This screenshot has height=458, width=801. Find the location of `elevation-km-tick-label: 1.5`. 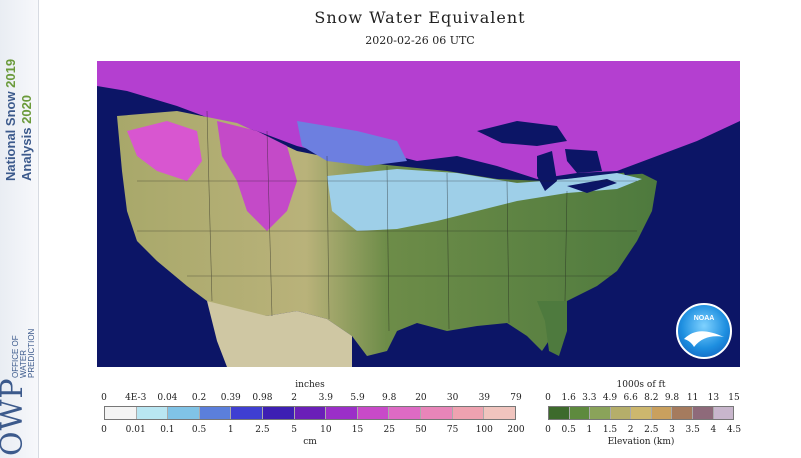

elevation-km-tick-label: 1.5 is located at coordinates (610, 430).